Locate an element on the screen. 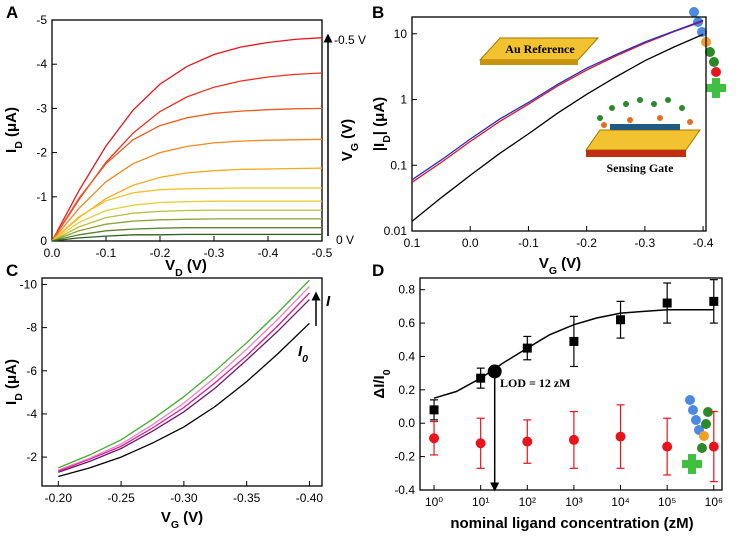  y-axis-title-part: ΔI/I is located at coordinates (379, 386).